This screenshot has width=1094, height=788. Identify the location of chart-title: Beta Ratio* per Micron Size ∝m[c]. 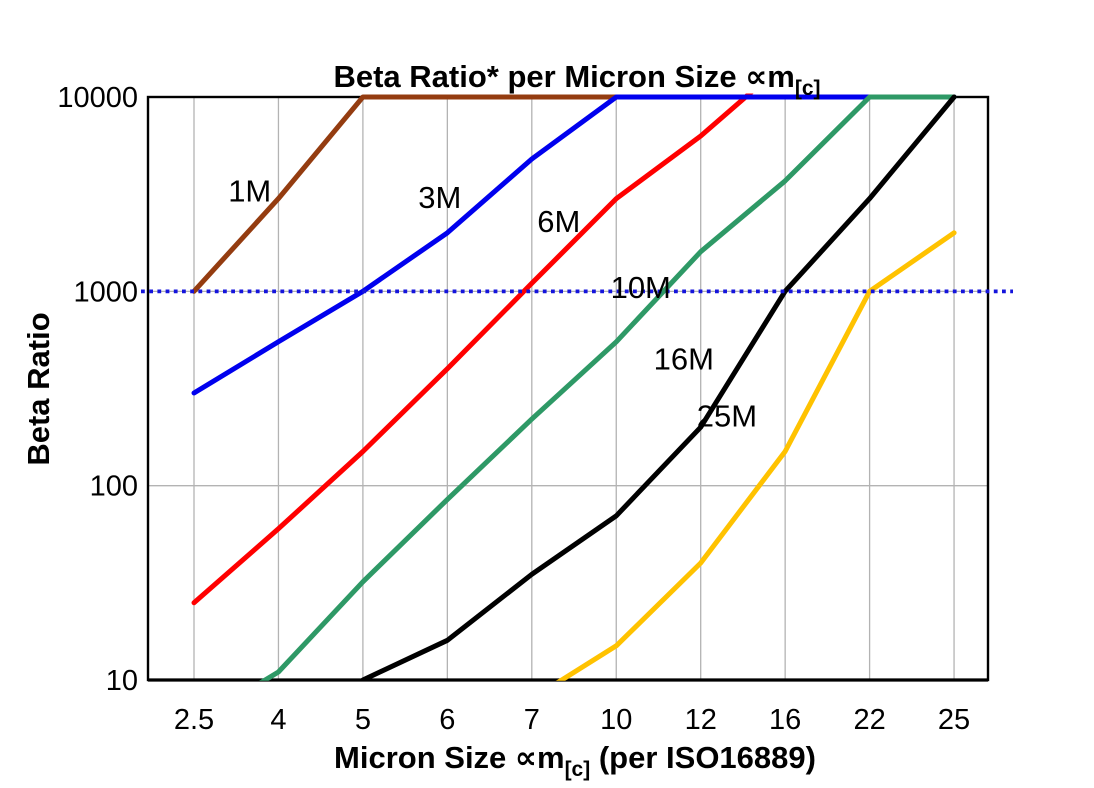
(576, 79).